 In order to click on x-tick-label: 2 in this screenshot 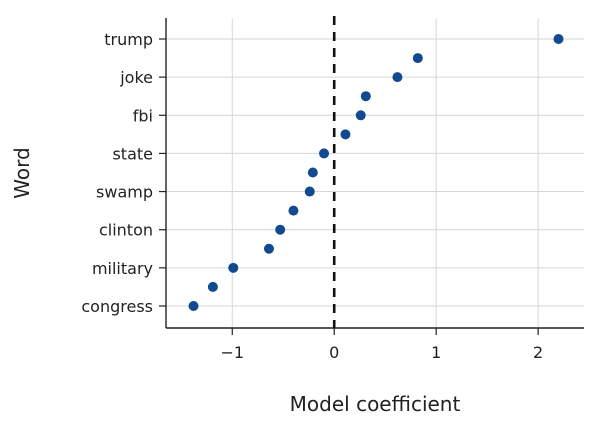, I will do `click(538, 352)`.